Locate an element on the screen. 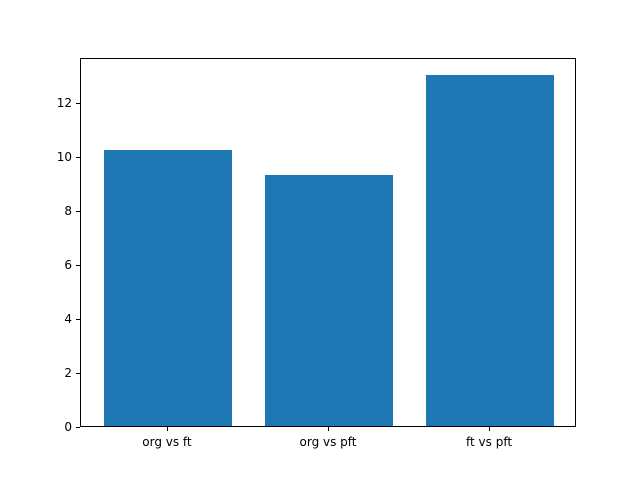 This screenshot has width=640, height=480. x-tick-label: org vs ft is located at coordinates (167, 442).